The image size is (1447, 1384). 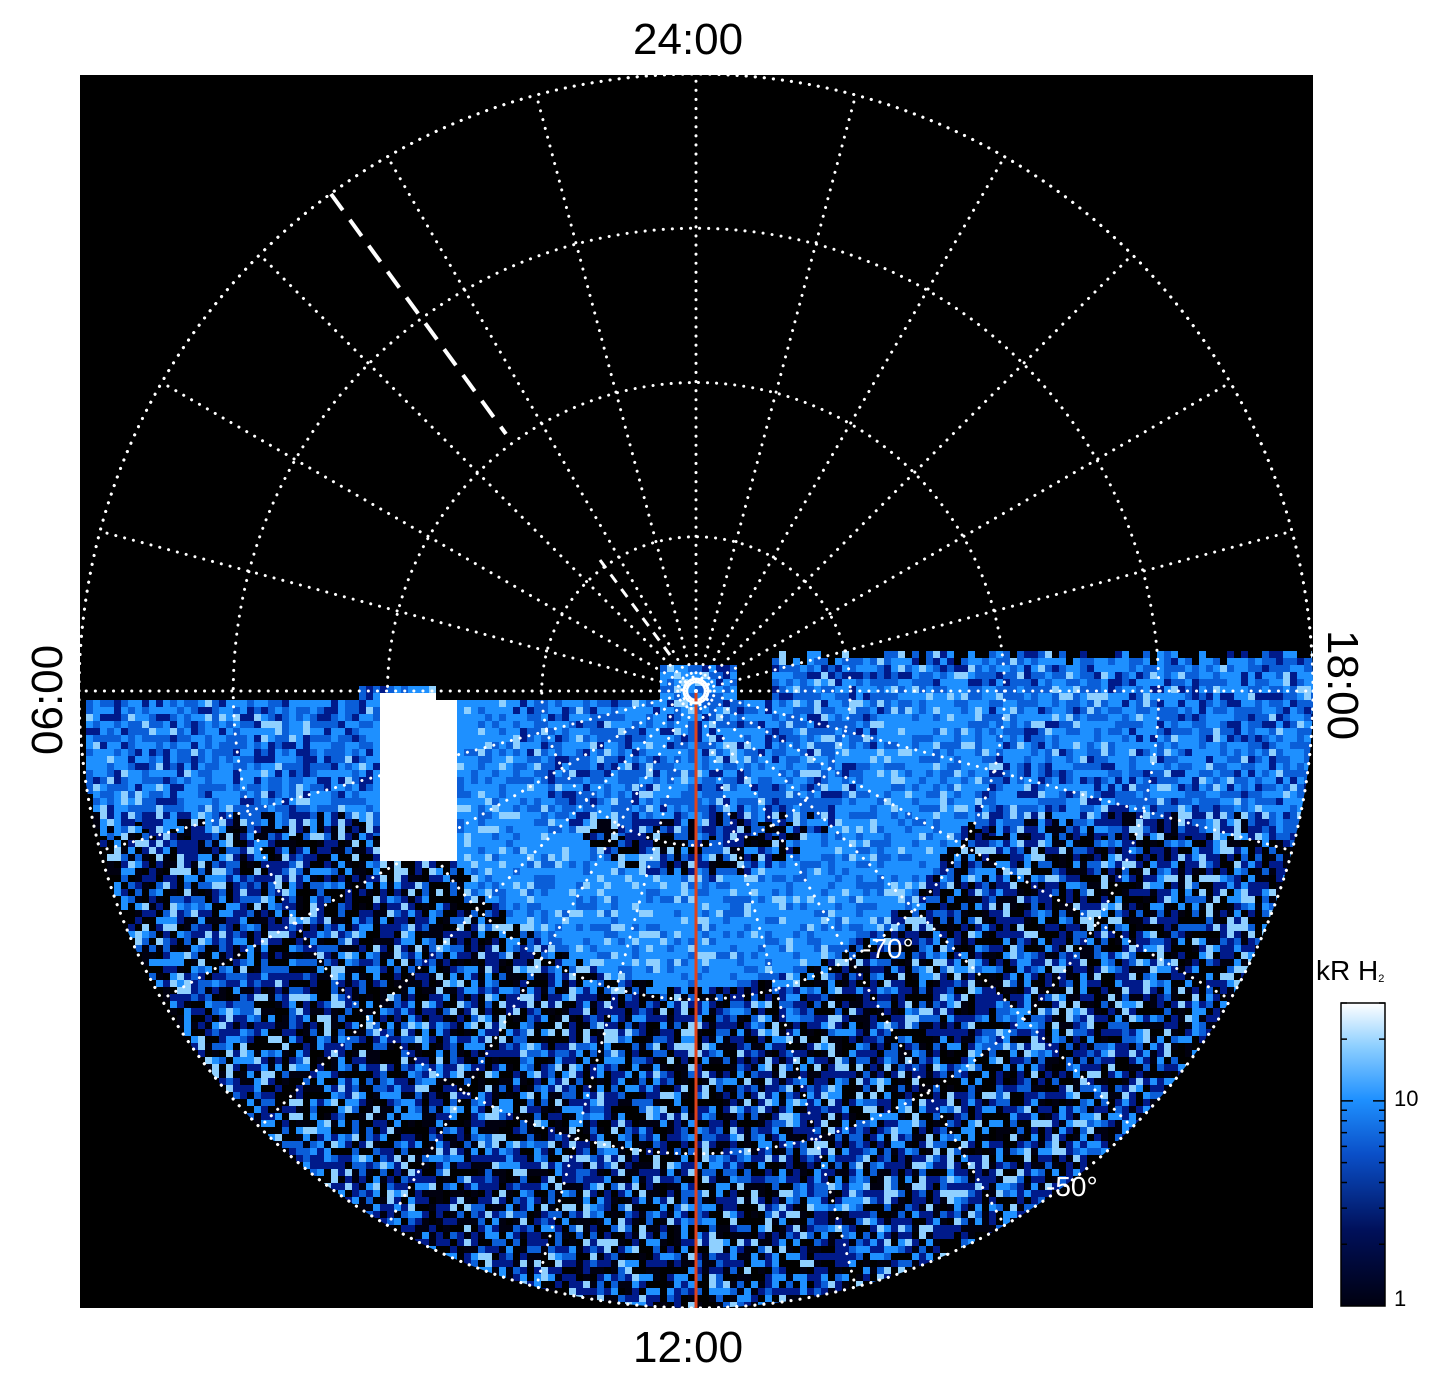 What do you see at coordinates (1342, 685) in the screenshot?
I see `local-time-label-right: 18:00` at bounding box center [1342, 685].